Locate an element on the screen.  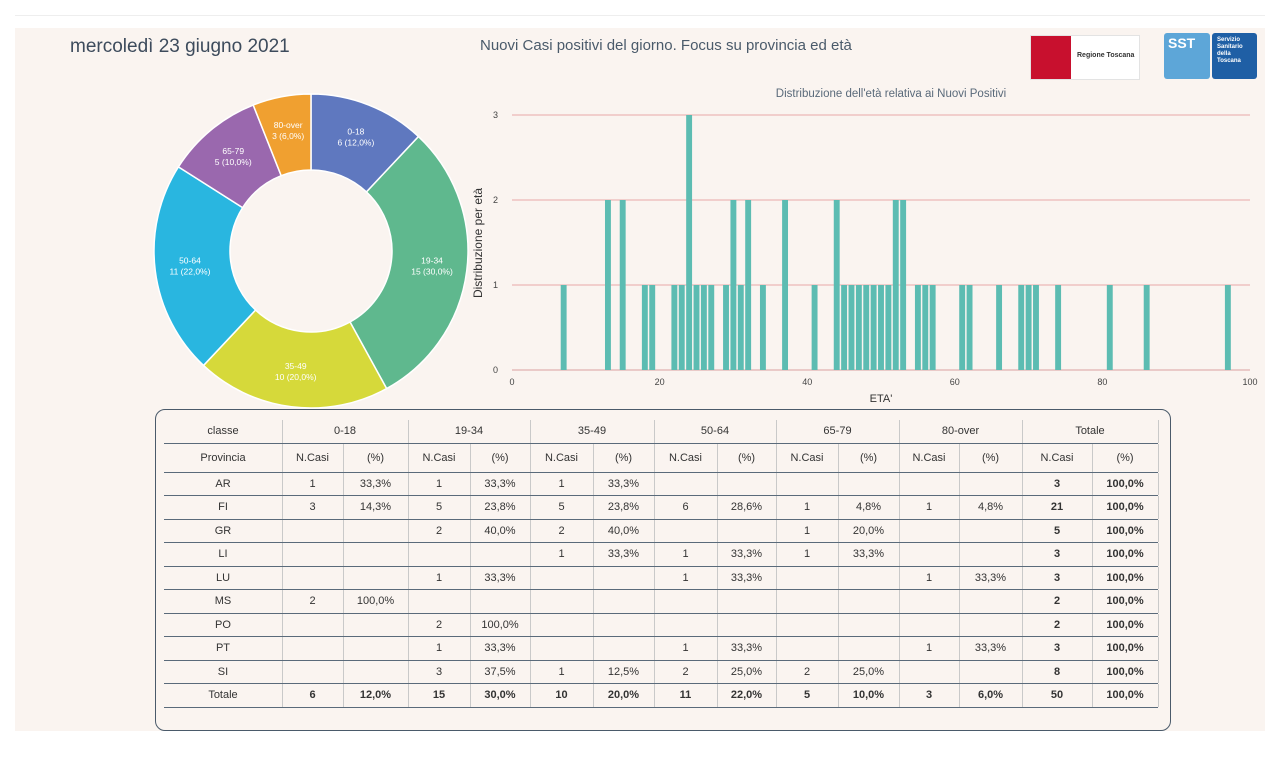
total-cell: 6 is located at coordinates (313, 695).